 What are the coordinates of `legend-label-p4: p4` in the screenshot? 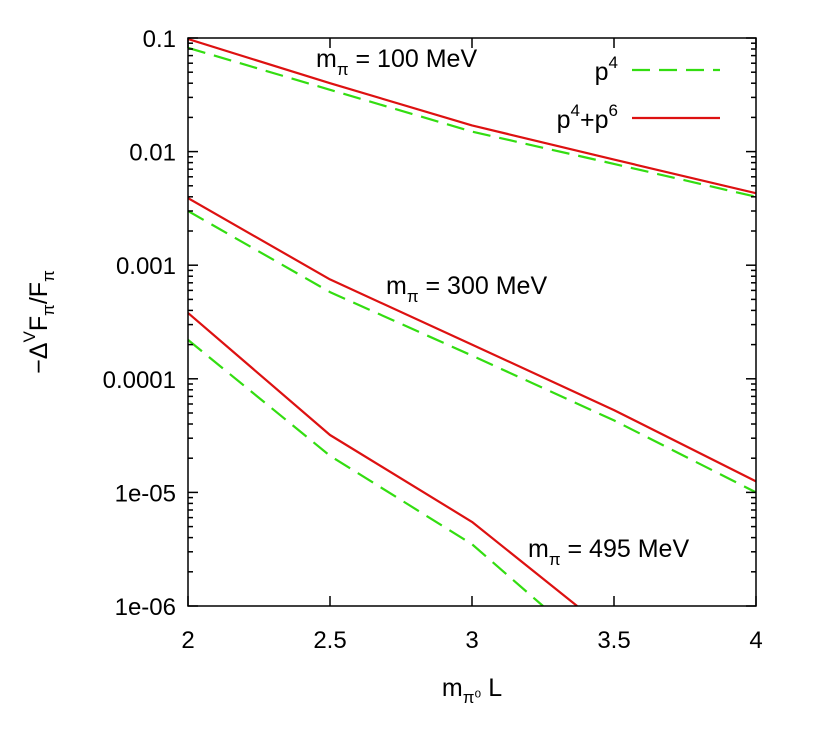 It's located at (606, 69).